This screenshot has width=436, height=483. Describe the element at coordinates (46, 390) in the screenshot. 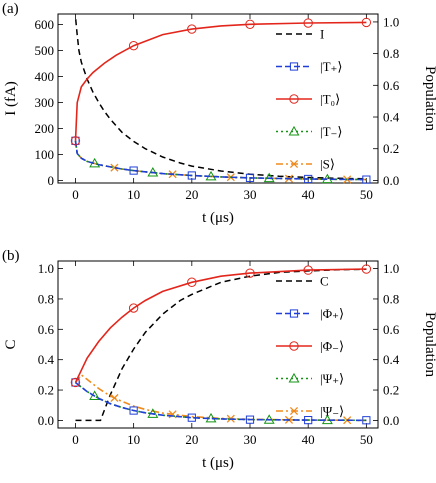

I see `y-tick-label-left: 0.2` at that location.